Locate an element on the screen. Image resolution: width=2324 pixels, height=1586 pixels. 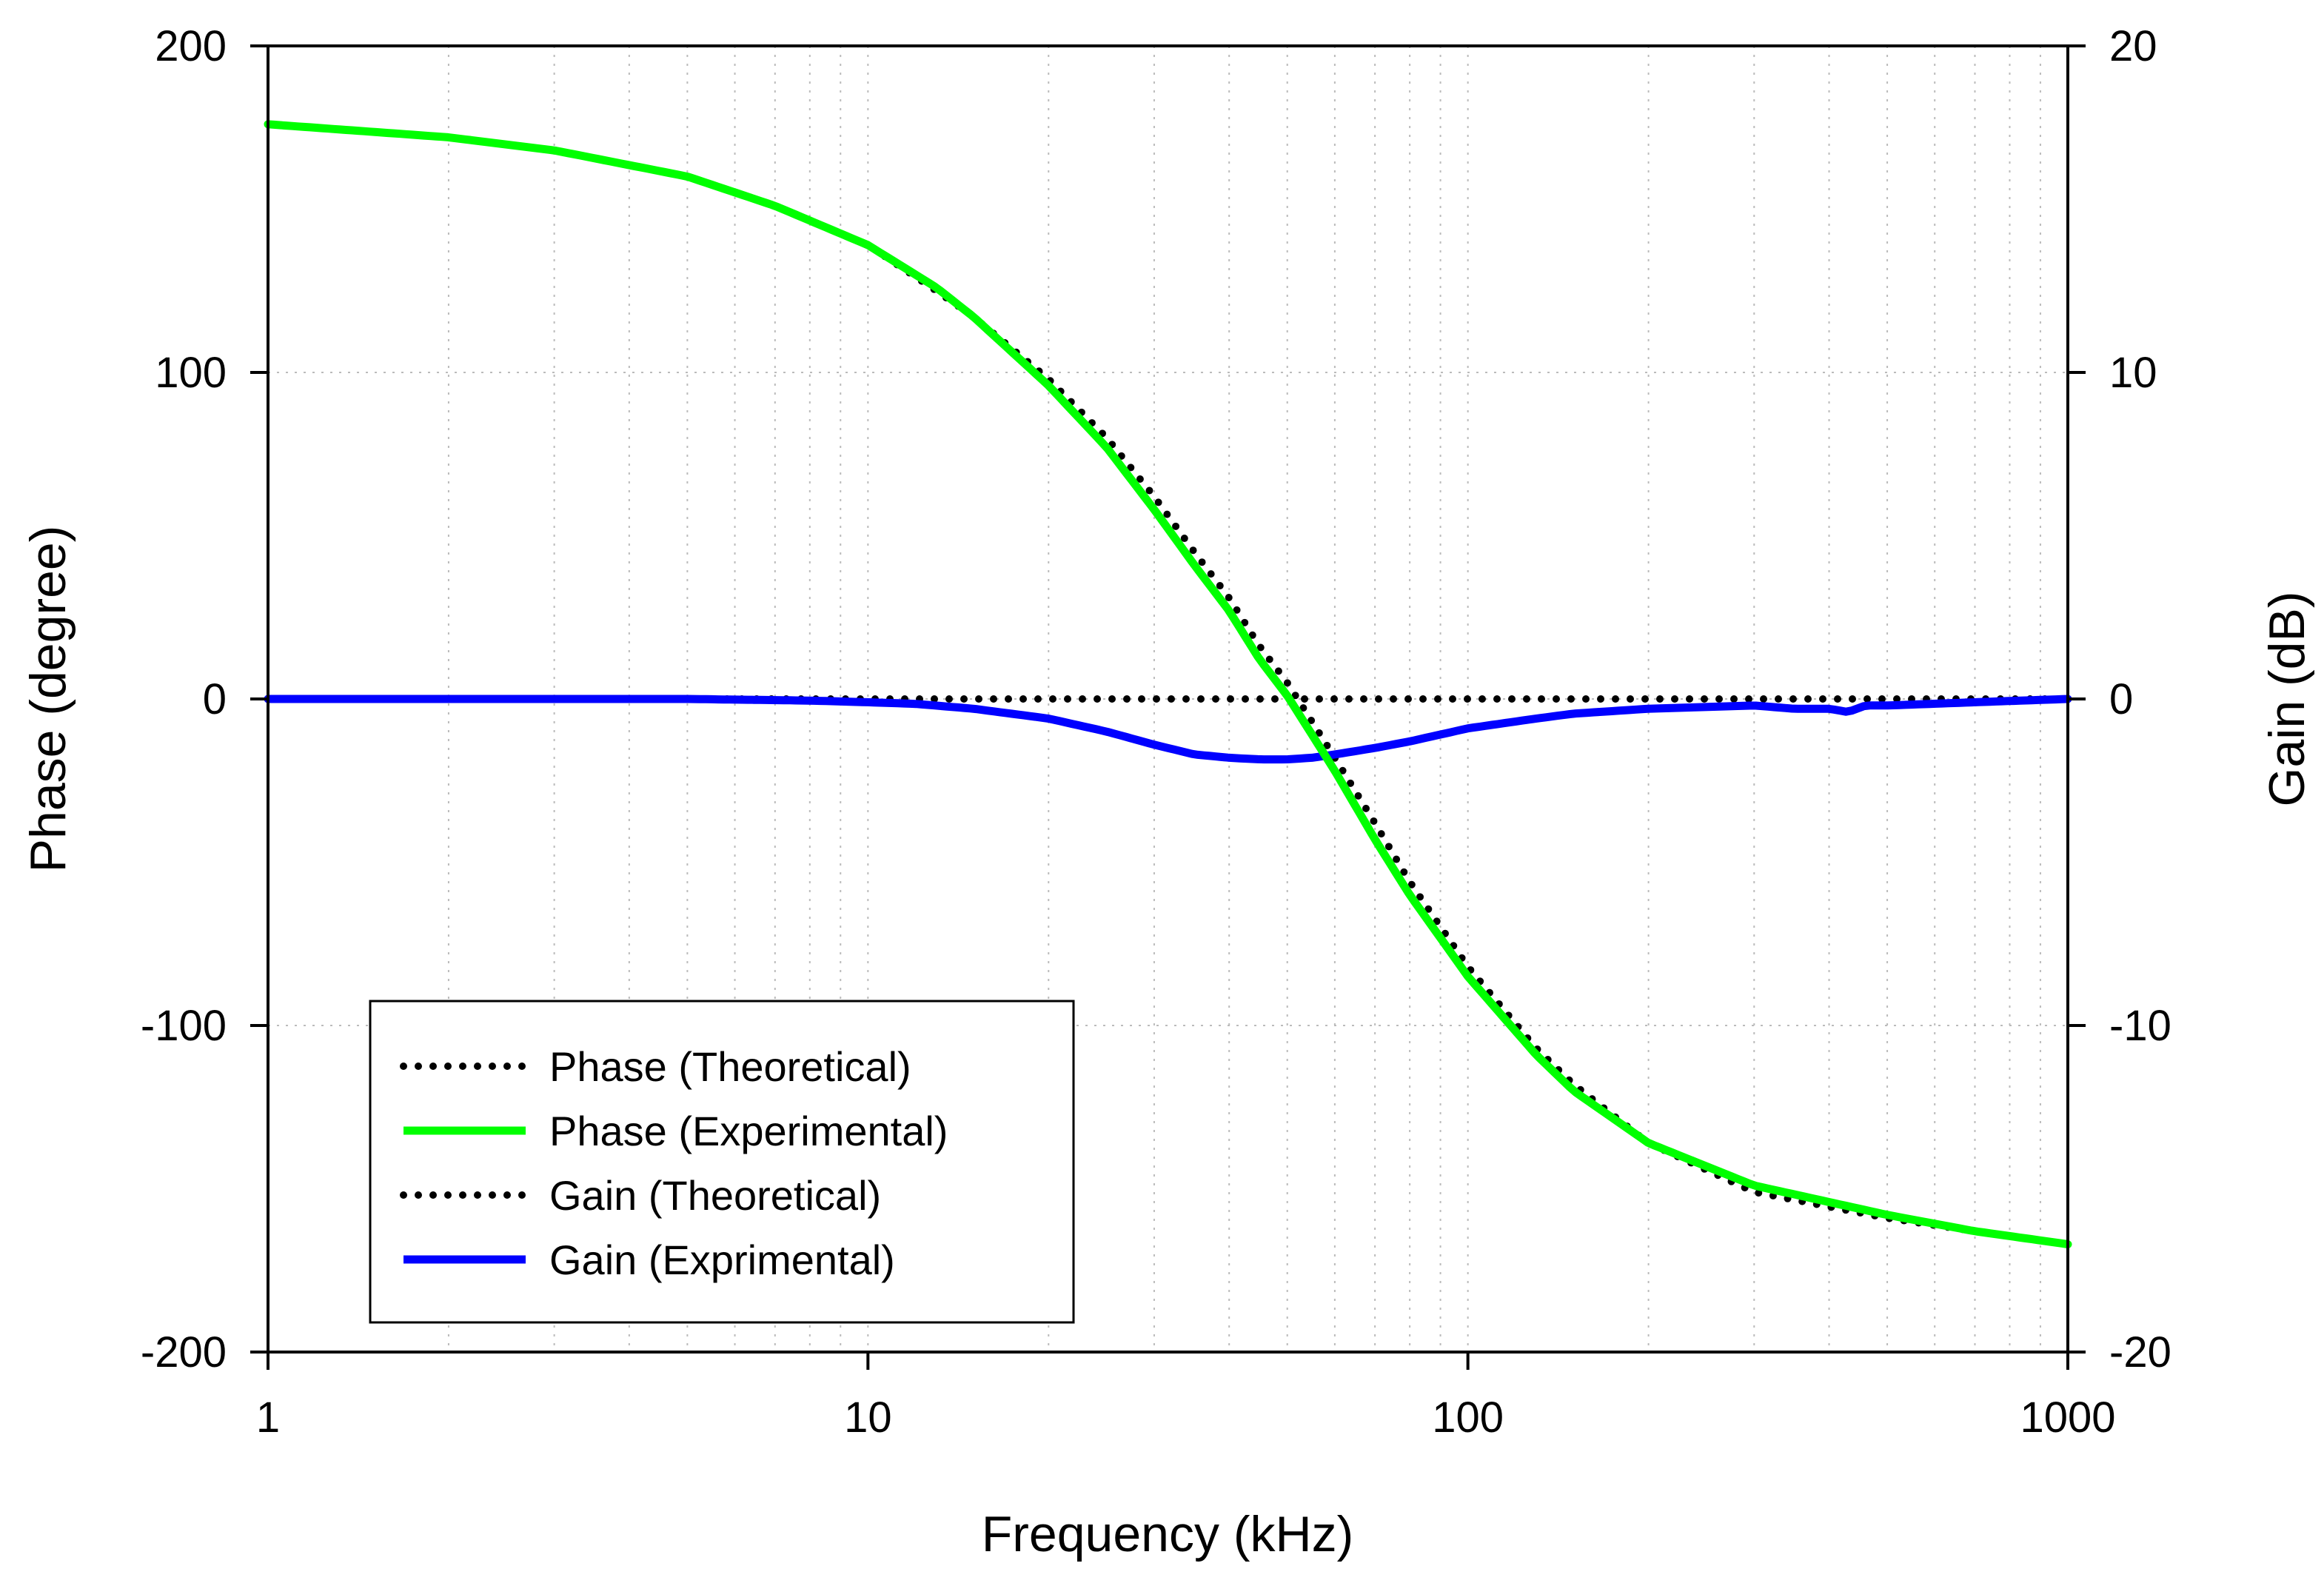
x-tick-label: 1000 is located at coordinates (2067, 1417).